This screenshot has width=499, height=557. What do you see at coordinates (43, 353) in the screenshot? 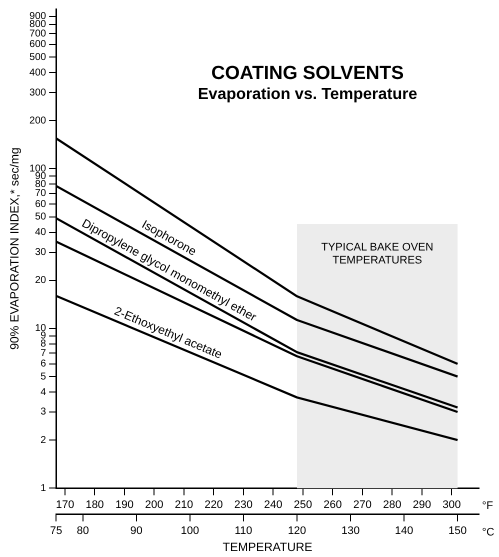
I see `y-tick-label: 7` at bounding box center [43, 353].